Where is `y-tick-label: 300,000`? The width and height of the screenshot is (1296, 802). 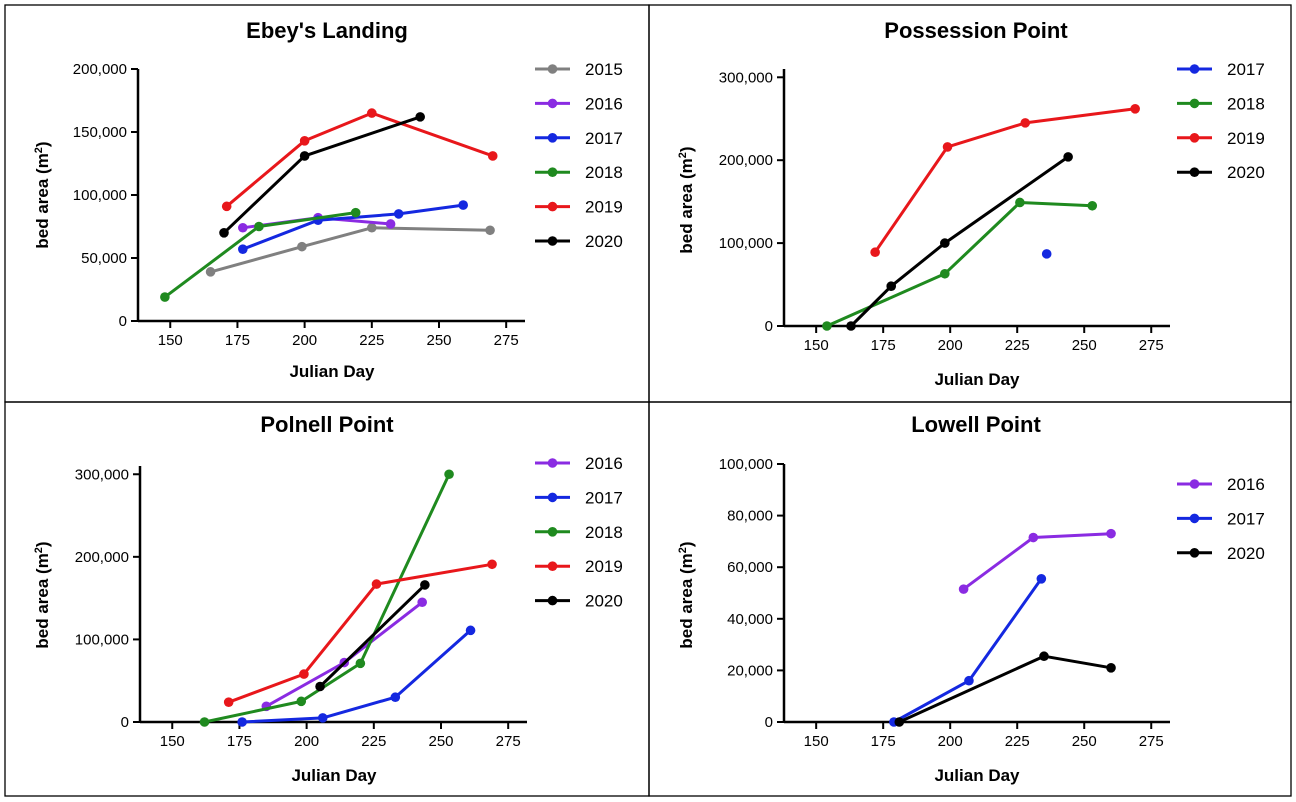
y-tick-label: 300,000 is located at coordinates (746, 77).